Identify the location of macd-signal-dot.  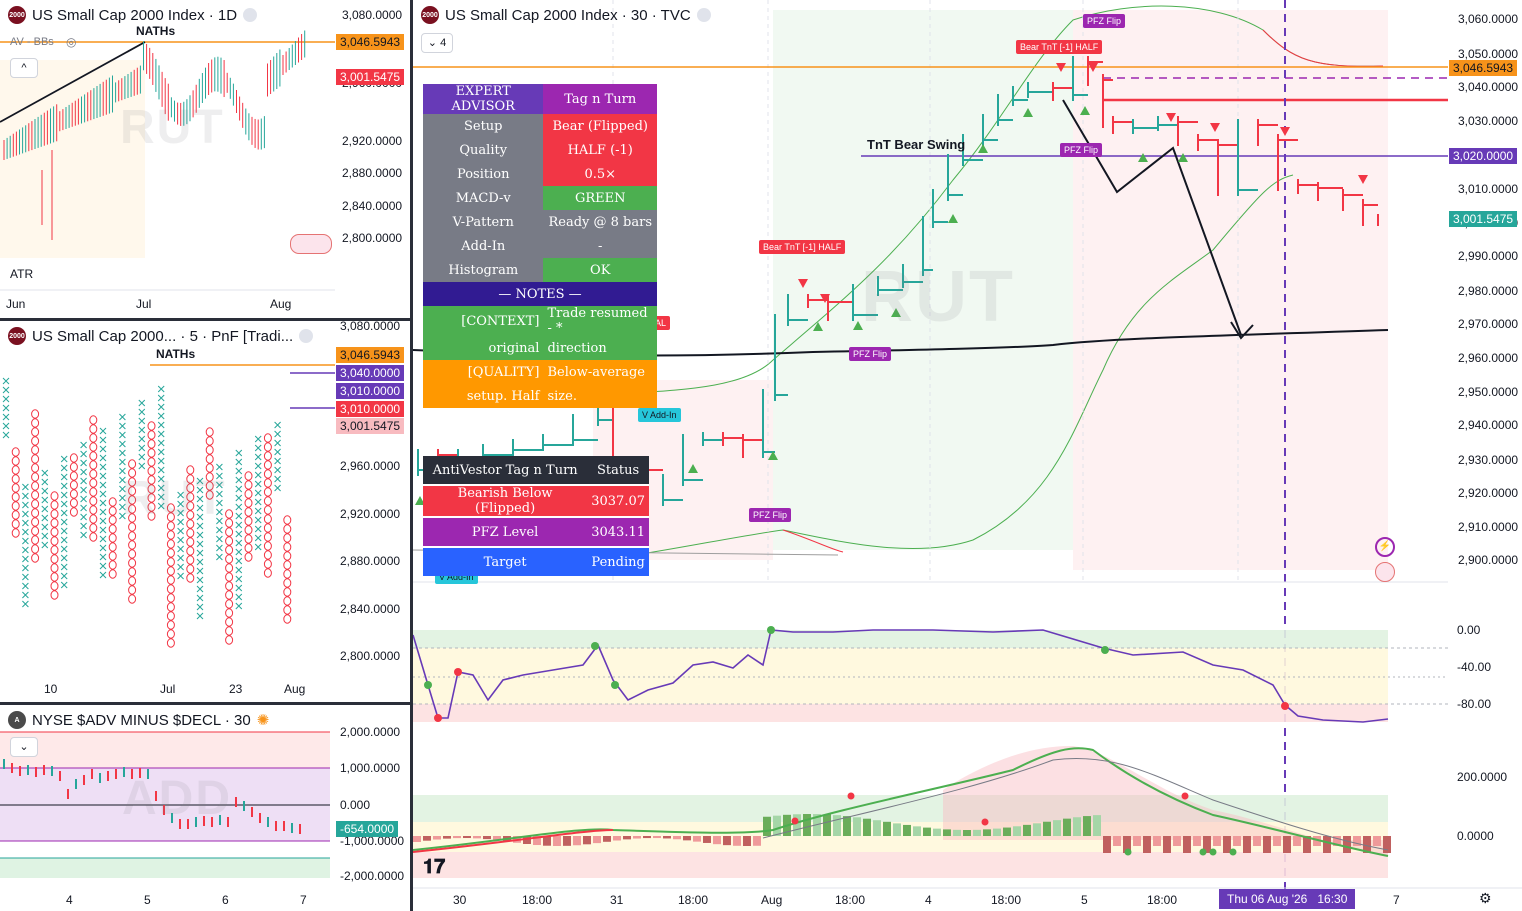
(1203, 852).